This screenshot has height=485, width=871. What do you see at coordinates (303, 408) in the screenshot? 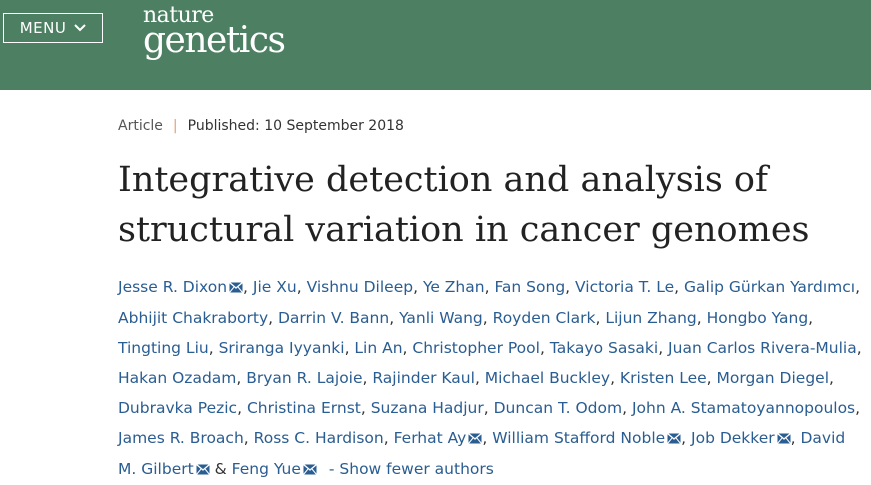
I see `author-link: Christina Ernst` at bounding box center [303, 408].